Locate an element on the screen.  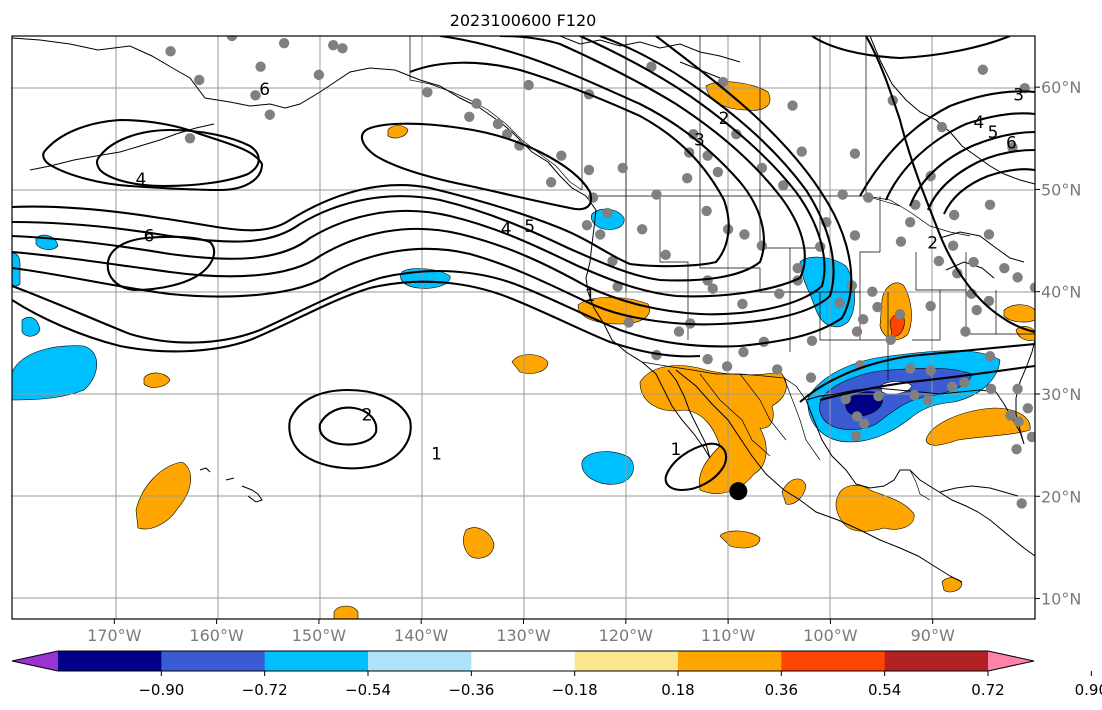
borders-canada-provinces is located at coordinates (741, 121).